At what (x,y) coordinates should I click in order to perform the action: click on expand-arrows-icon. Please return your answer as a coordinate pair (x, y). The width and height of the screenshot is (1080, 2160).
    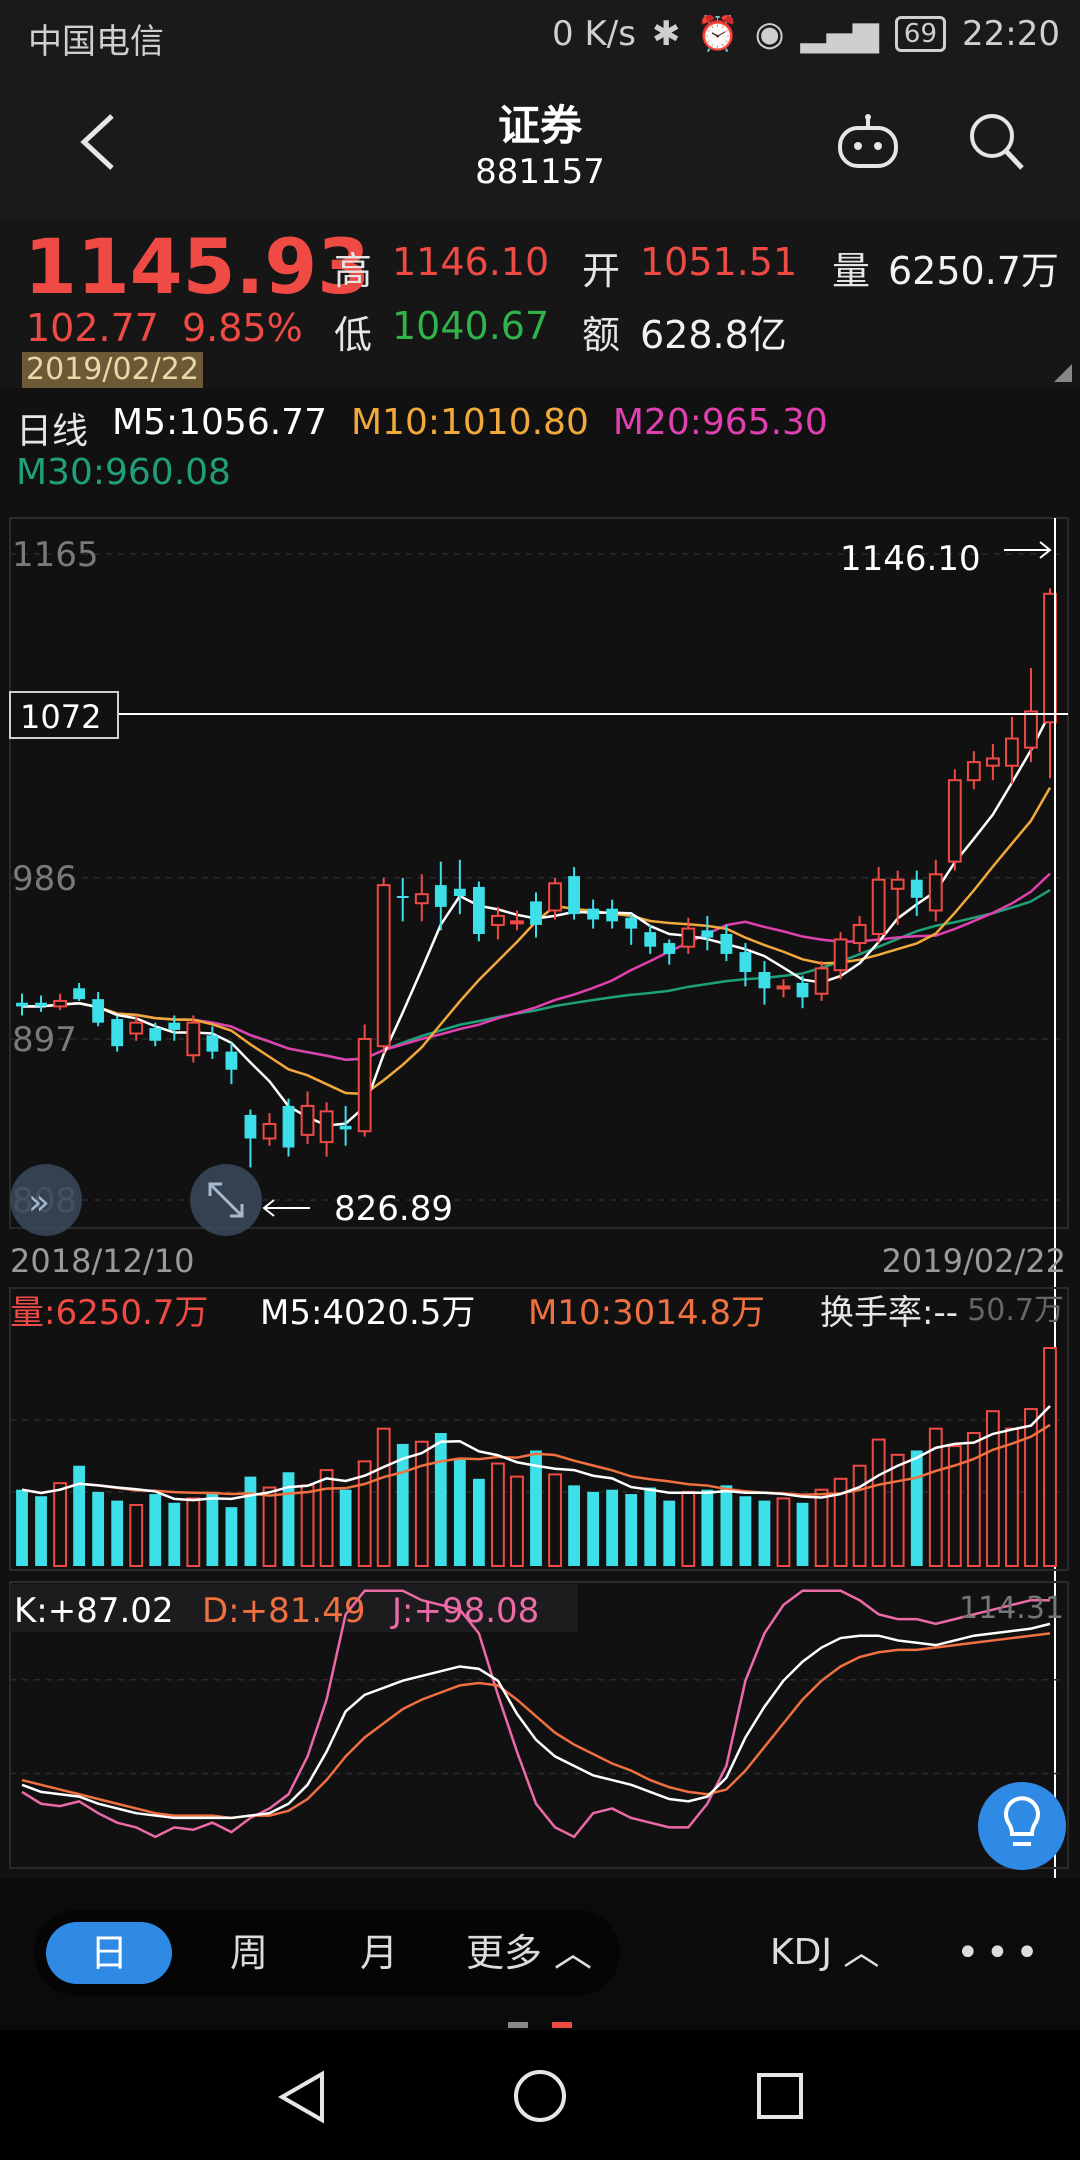
    Looking at the image, I should click on (226, 1200).